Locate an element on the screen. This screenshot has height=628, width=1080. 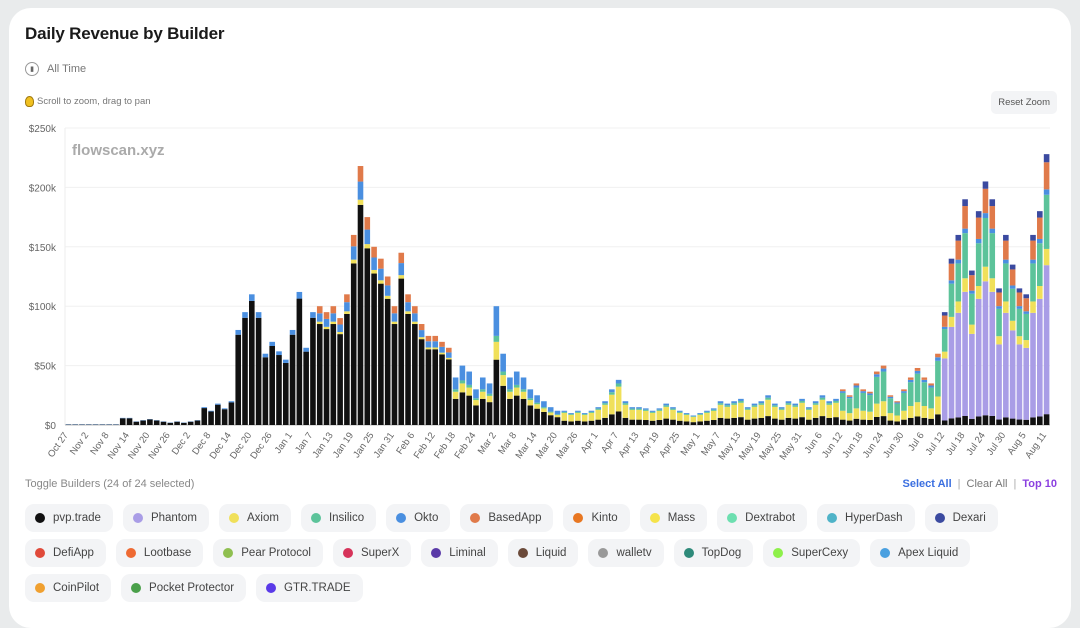
x-tick-label: Jul 12 is located at coordinates (936, 443).